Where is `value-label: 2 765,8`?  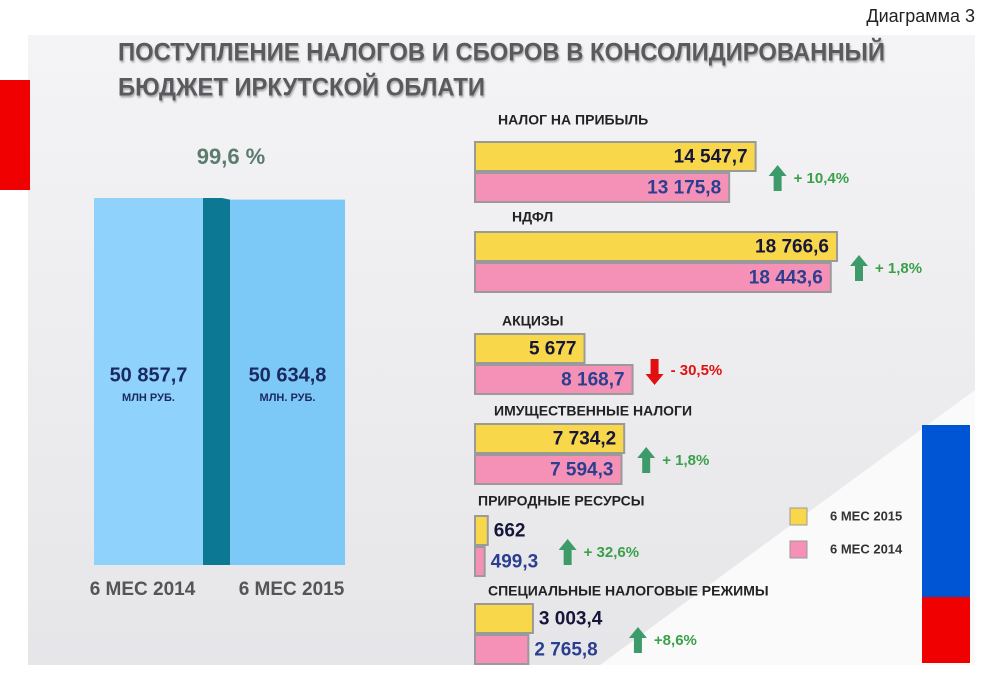
value-label: 2 765,8 is located at coordinates (565, 650).